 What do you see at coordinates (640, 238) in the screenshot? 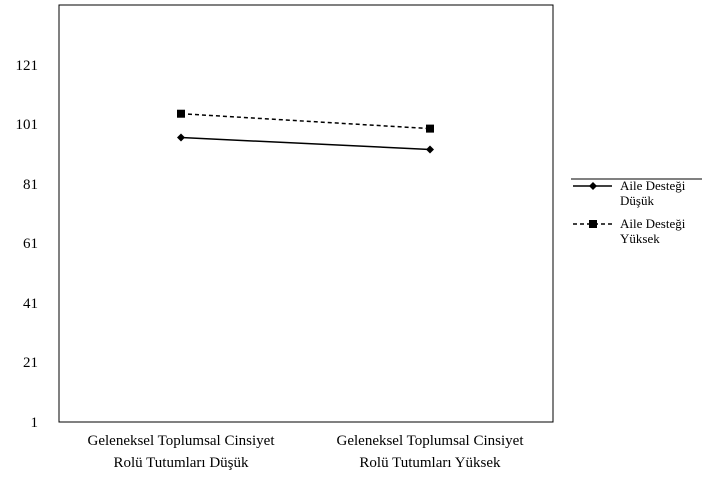
I see `legend-label: Yüksek` at bounding box center [640, 238].